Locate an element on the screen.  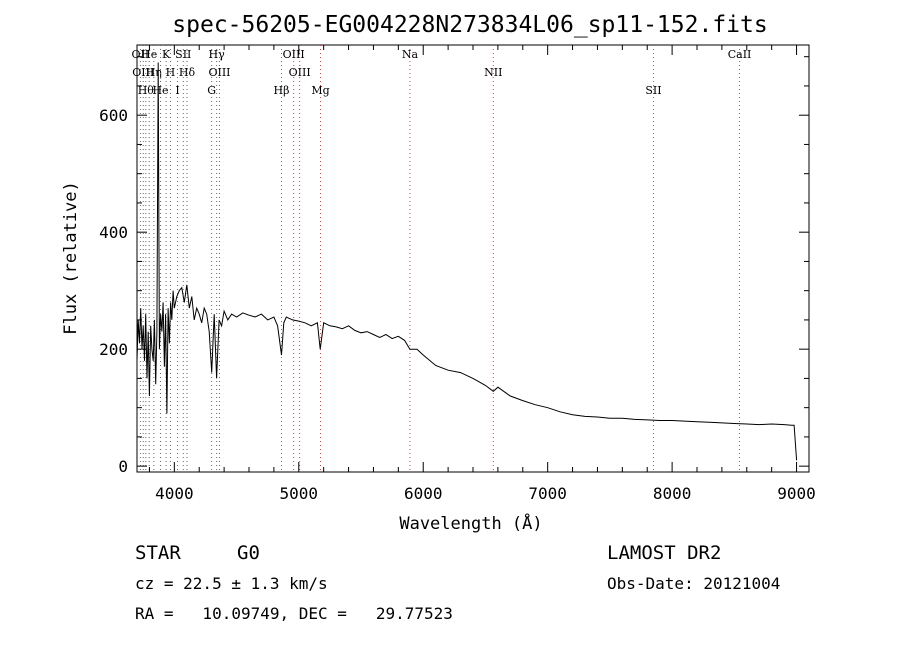
object-subclass: G0 is located at coordinates (248, 553).